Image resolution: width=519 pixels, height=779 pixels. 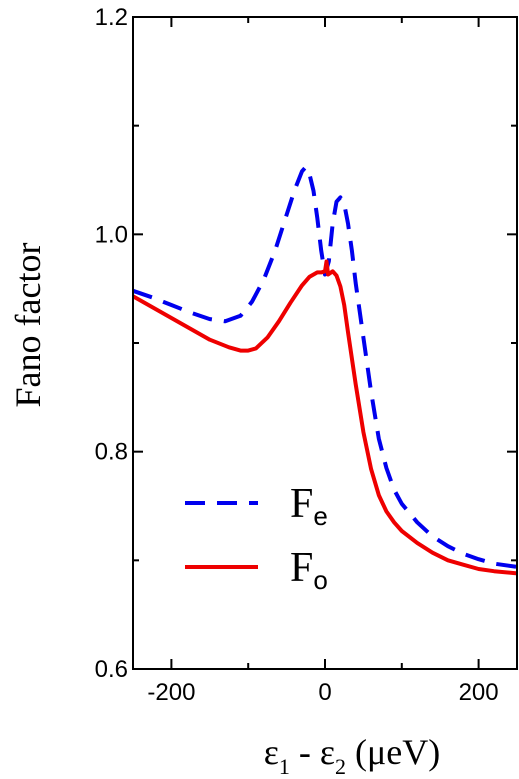 I want to click on y-tick-label: 1.2, so click(x=111, y=17).